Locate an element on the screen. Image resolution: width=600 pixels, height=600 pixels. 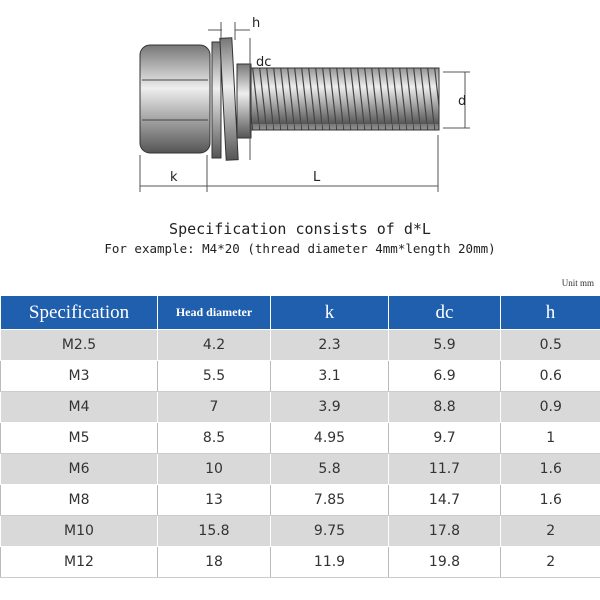
table-cell: 5.9 is located at coordinates (444, 345).